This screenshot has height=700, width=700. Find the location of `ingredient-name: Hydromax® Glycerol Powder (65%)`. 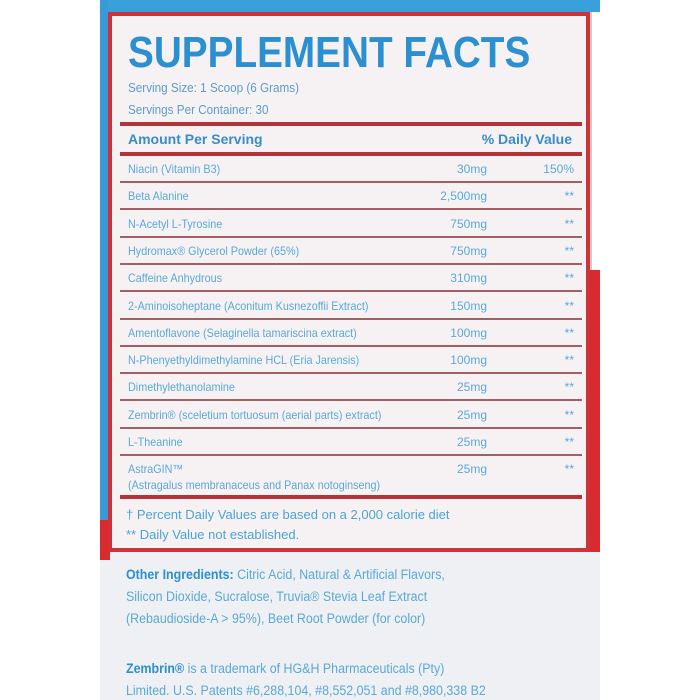

ingredient-name: Hydromax® Glycerol Powder (65%) is located at coordinates (214, 250).